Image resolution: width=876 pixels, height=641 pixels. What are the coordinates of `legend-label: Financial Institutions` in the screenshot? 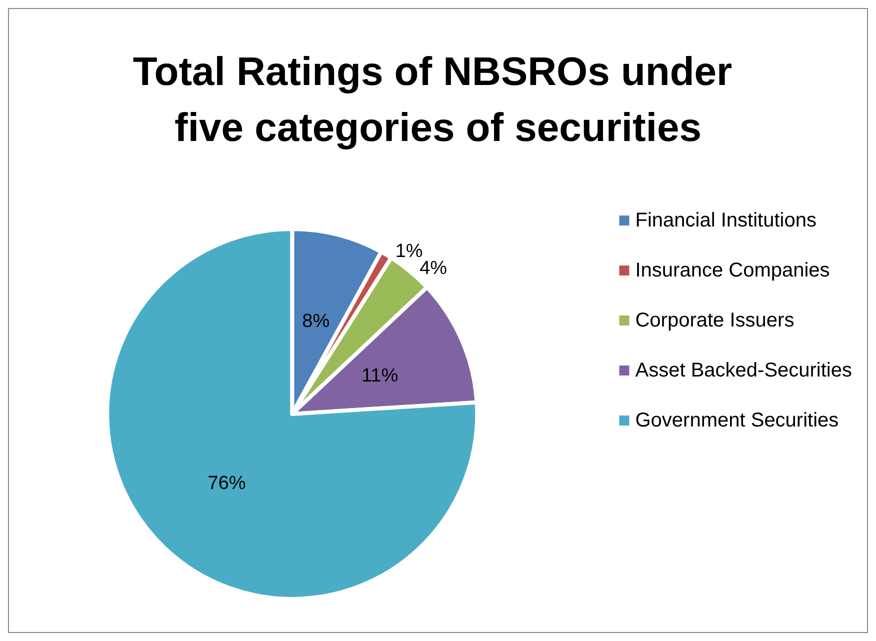 It's located at (725, 221).